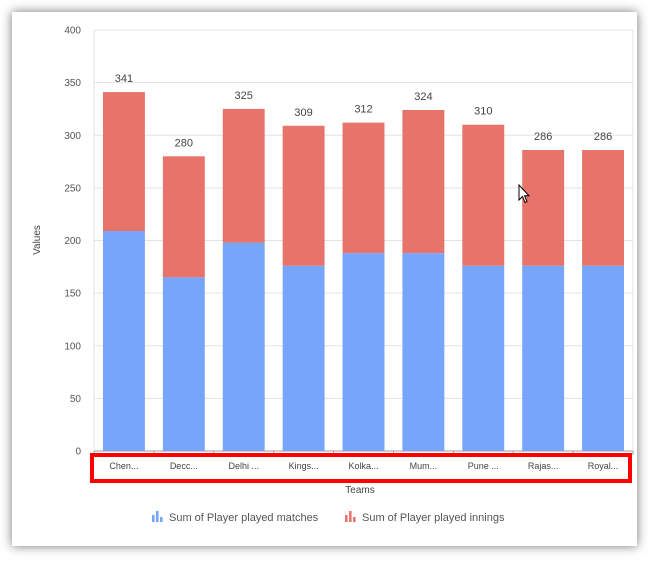 The width and height of the screenshot is (659, 567). I want to click on legend-item: Sum of Player played innings, so click(425, 517).